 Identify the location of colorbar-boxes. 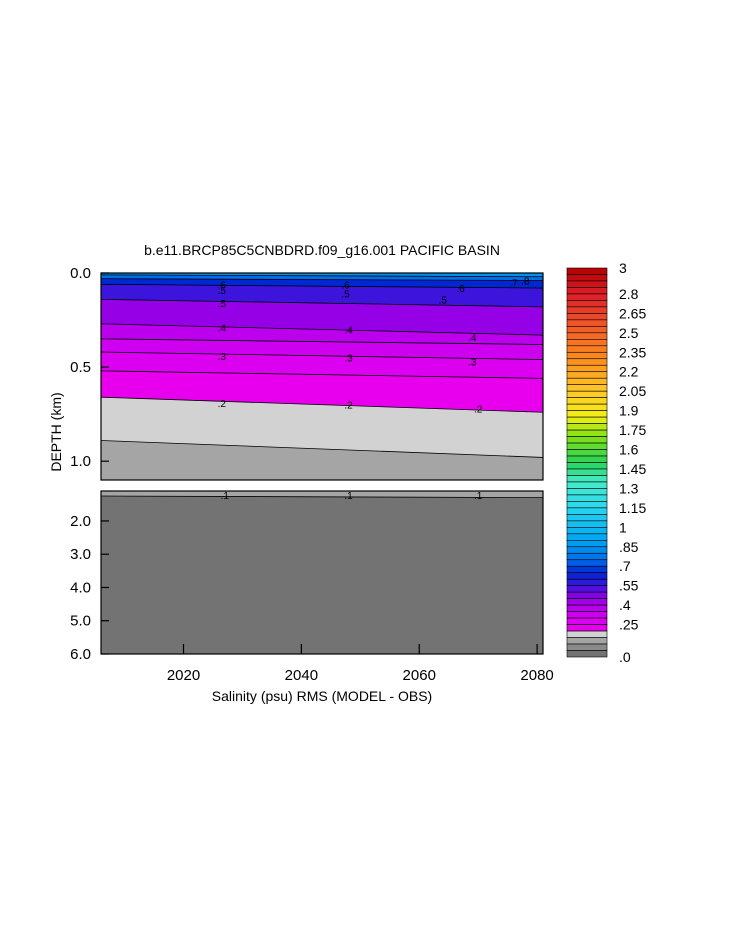
(587, 462).